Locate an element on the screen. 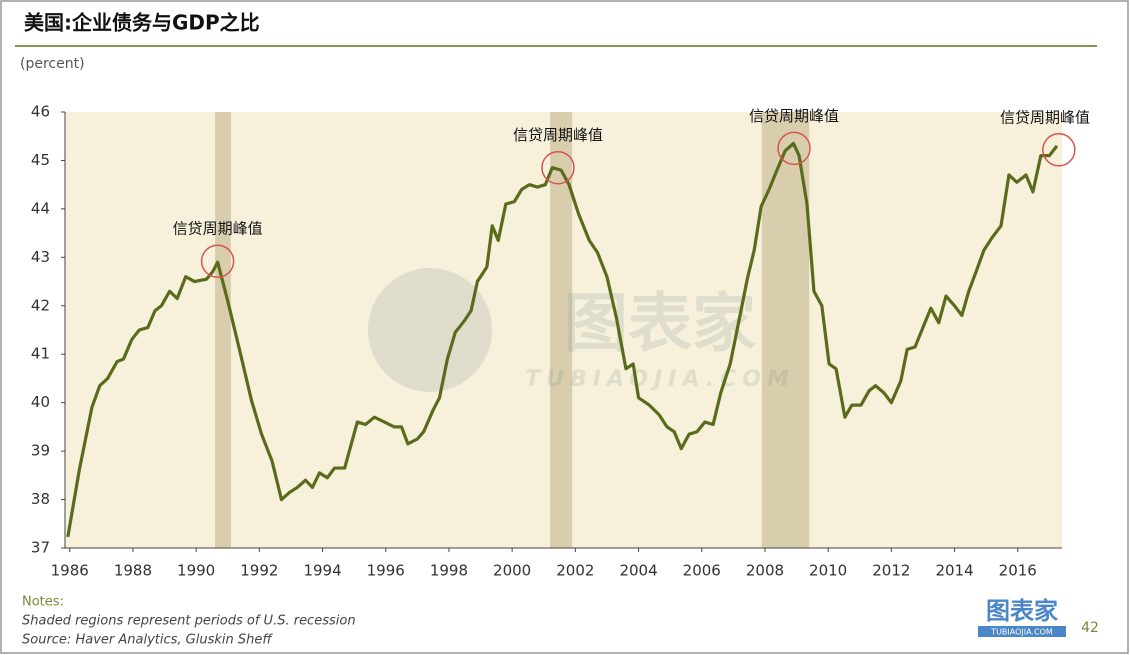 This screenshot has width=1130, height=655. page-number: 42 is located at coordinates (1090, 628).